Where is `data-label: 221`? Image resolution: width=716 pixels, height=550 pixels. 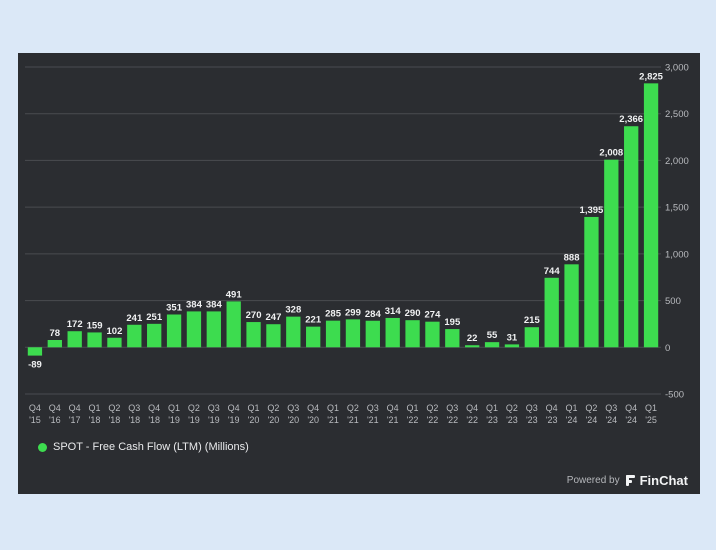 data-label: 221 is located at coordinates (313, 320).